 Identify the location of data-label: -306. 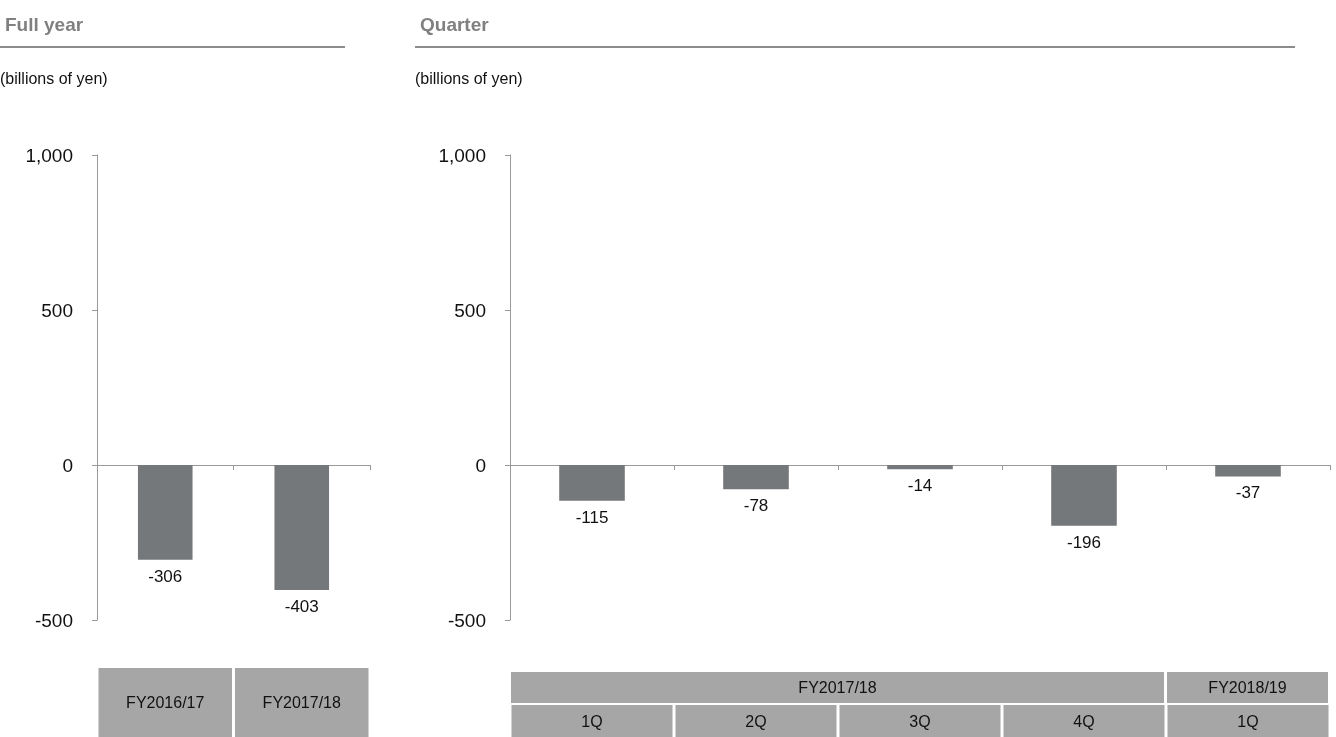
(165, 576).